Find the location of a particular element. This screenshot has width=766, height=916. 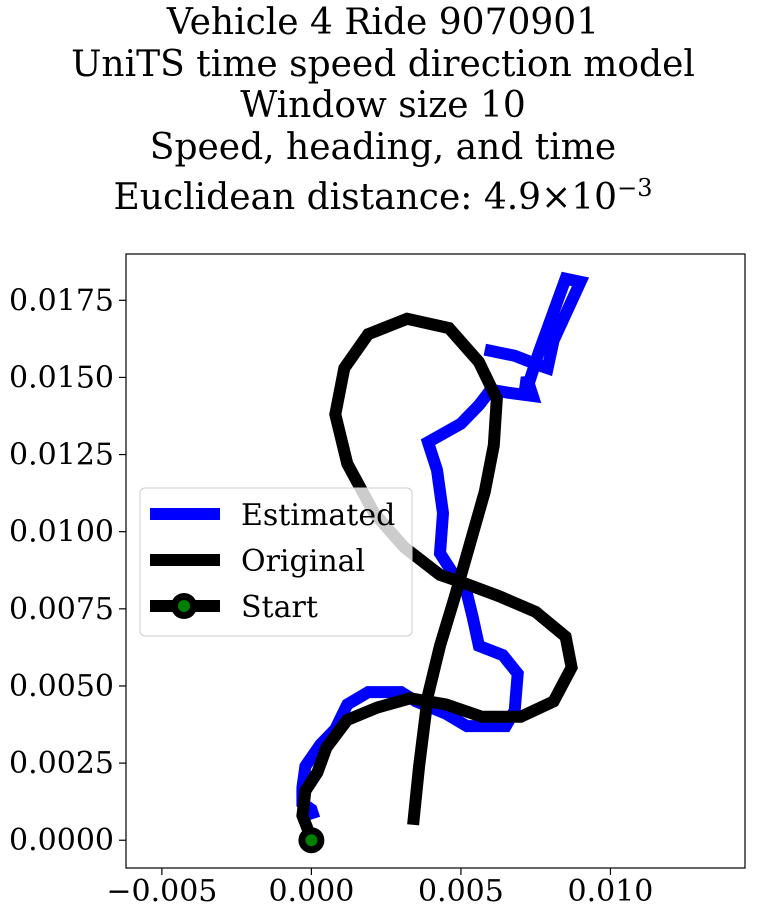

y-tick-label: 0.0050 is located at coordinates (61, 686).